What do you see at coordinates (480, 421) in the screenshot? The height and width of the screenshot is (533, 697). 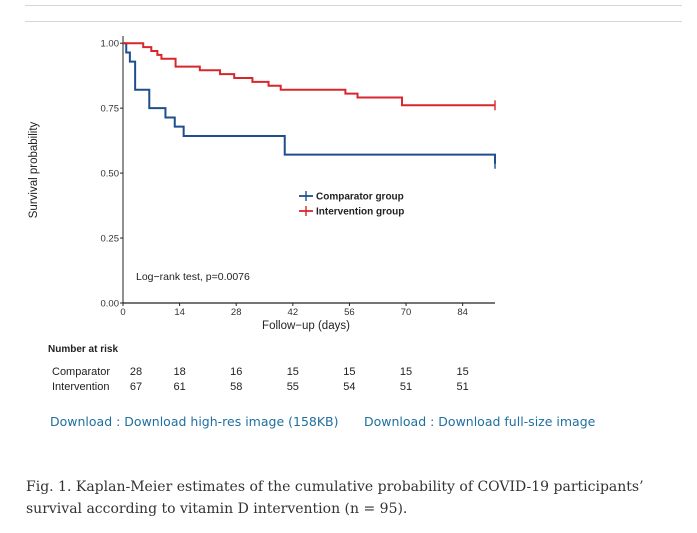 I see `download-full-size-link: Download : Download full-size image` at bounding box center [480, 421].